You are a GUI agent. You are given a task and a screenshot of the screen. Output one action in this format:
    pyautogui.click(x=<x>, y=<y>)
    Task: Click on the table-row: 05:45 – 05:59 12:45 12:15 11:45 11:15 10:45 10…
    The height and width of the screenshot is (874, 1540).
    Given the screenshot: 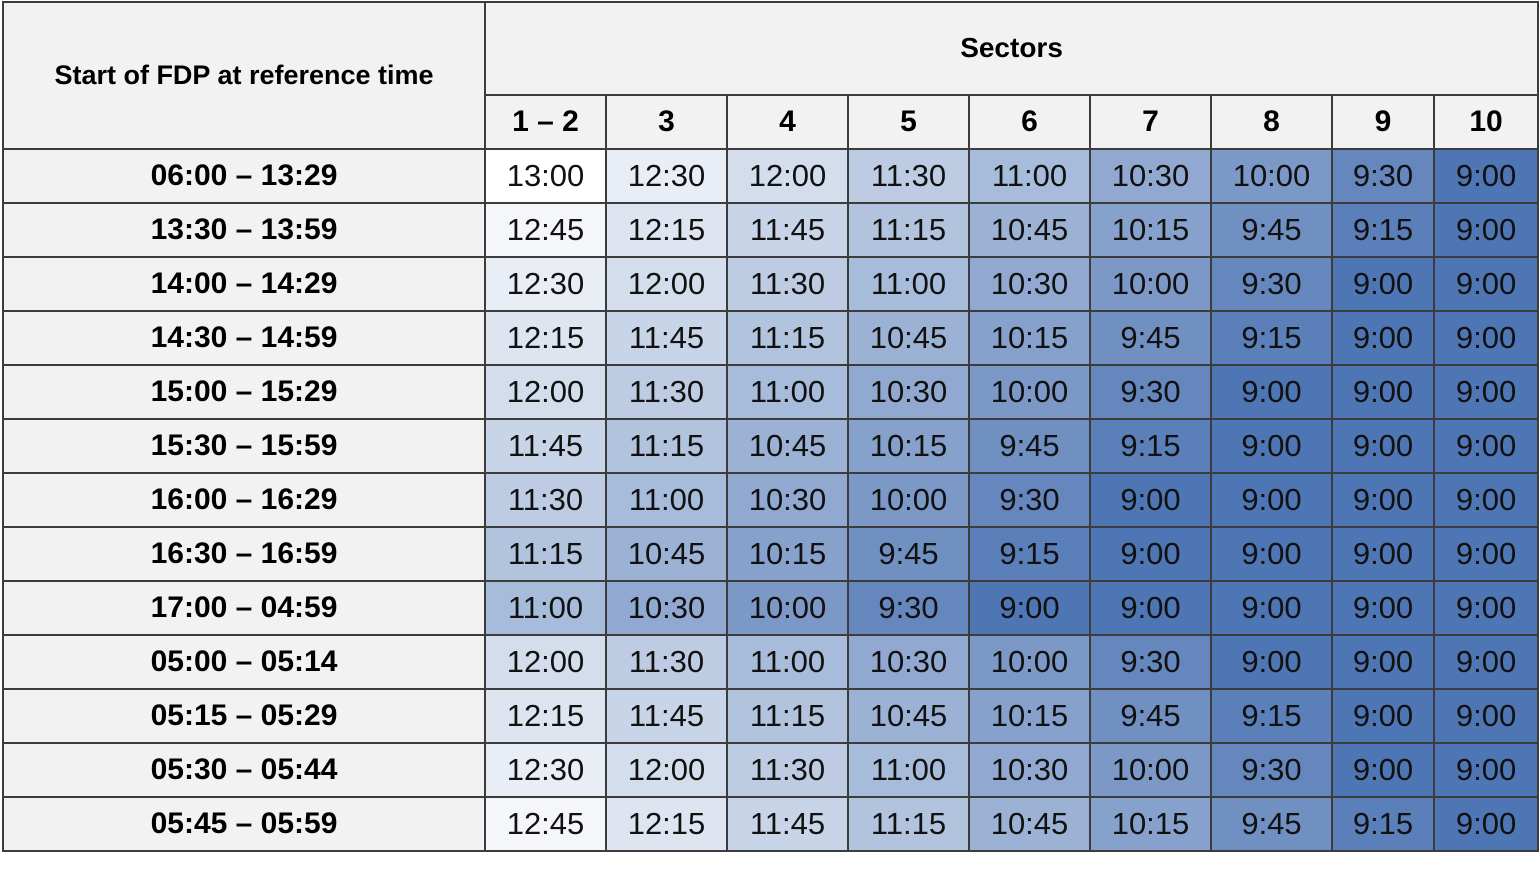 What is the action you would take?
    pyautogui.click(x=771, y=824)
    